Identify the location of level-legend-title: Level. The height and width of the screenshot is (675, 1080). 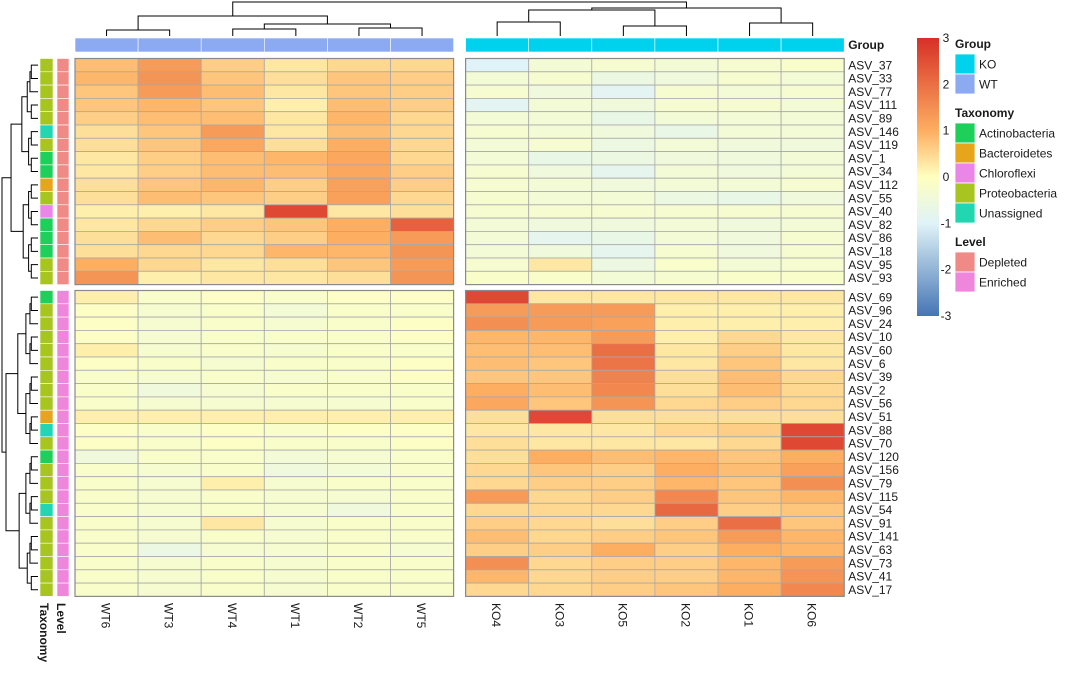
(970, 242).